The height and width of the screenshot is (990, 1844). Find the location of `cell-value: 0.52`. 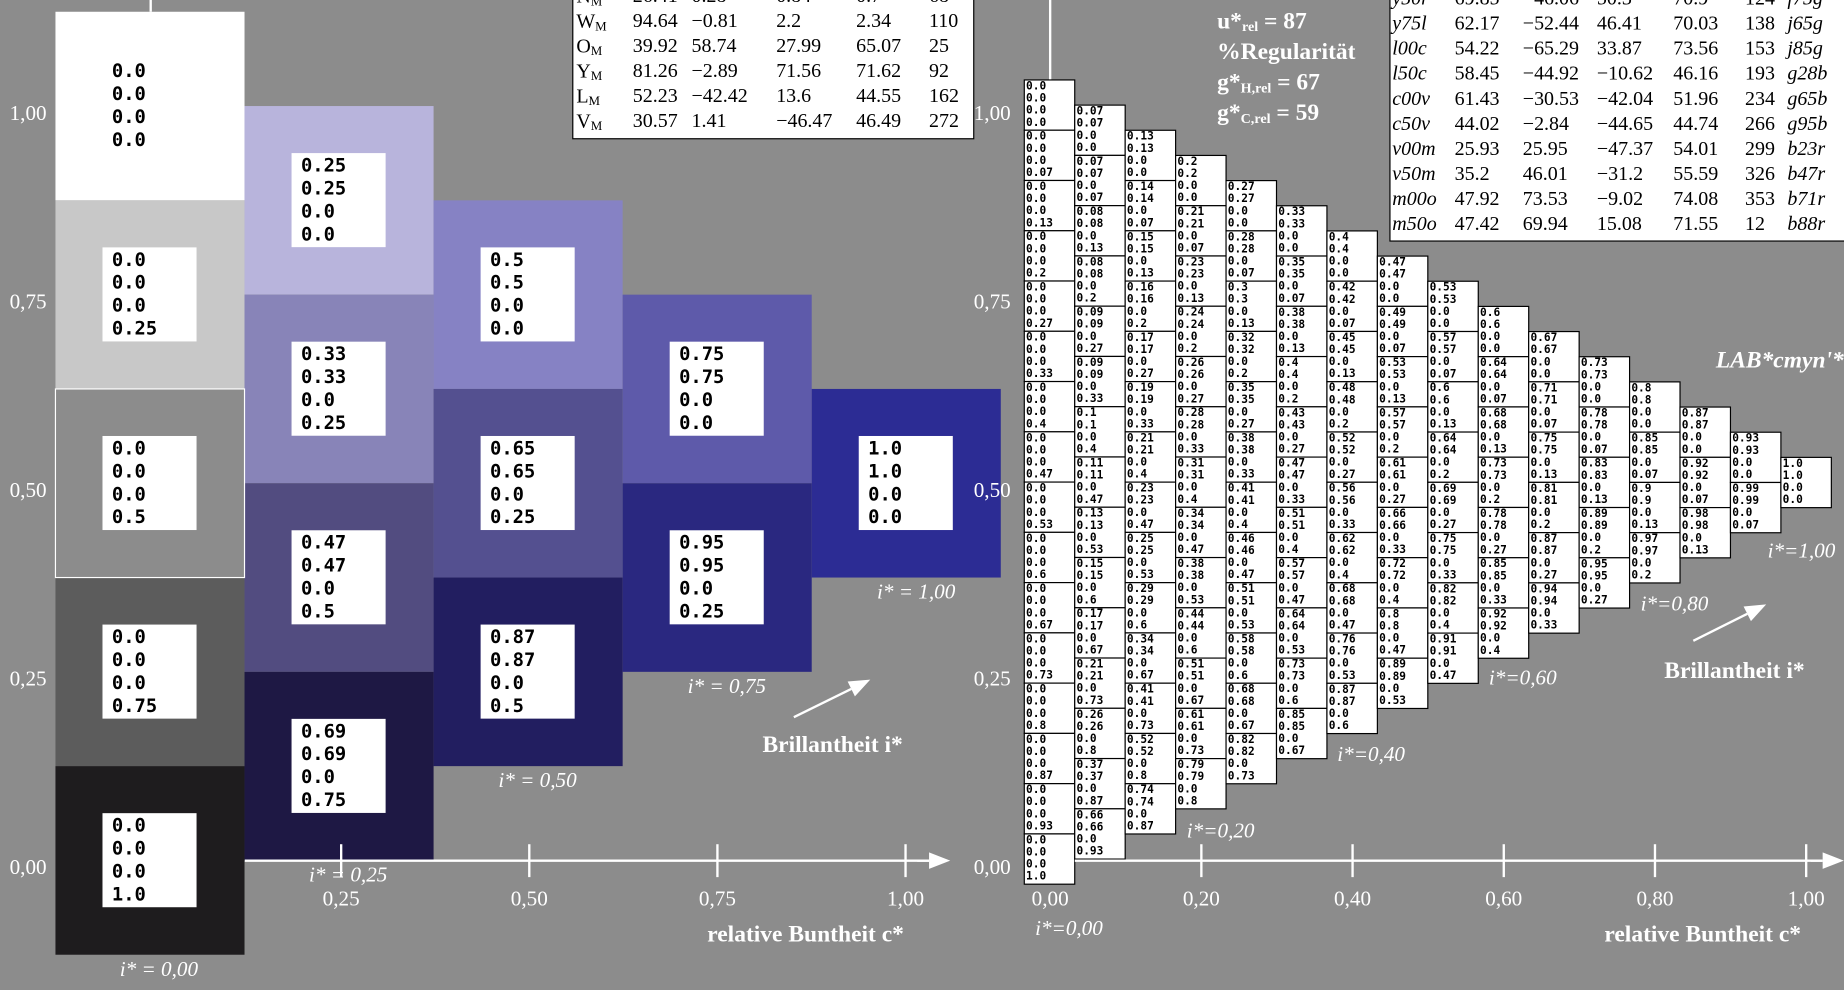

cell-value: 0.52 is located at coordinates (1342, 450).